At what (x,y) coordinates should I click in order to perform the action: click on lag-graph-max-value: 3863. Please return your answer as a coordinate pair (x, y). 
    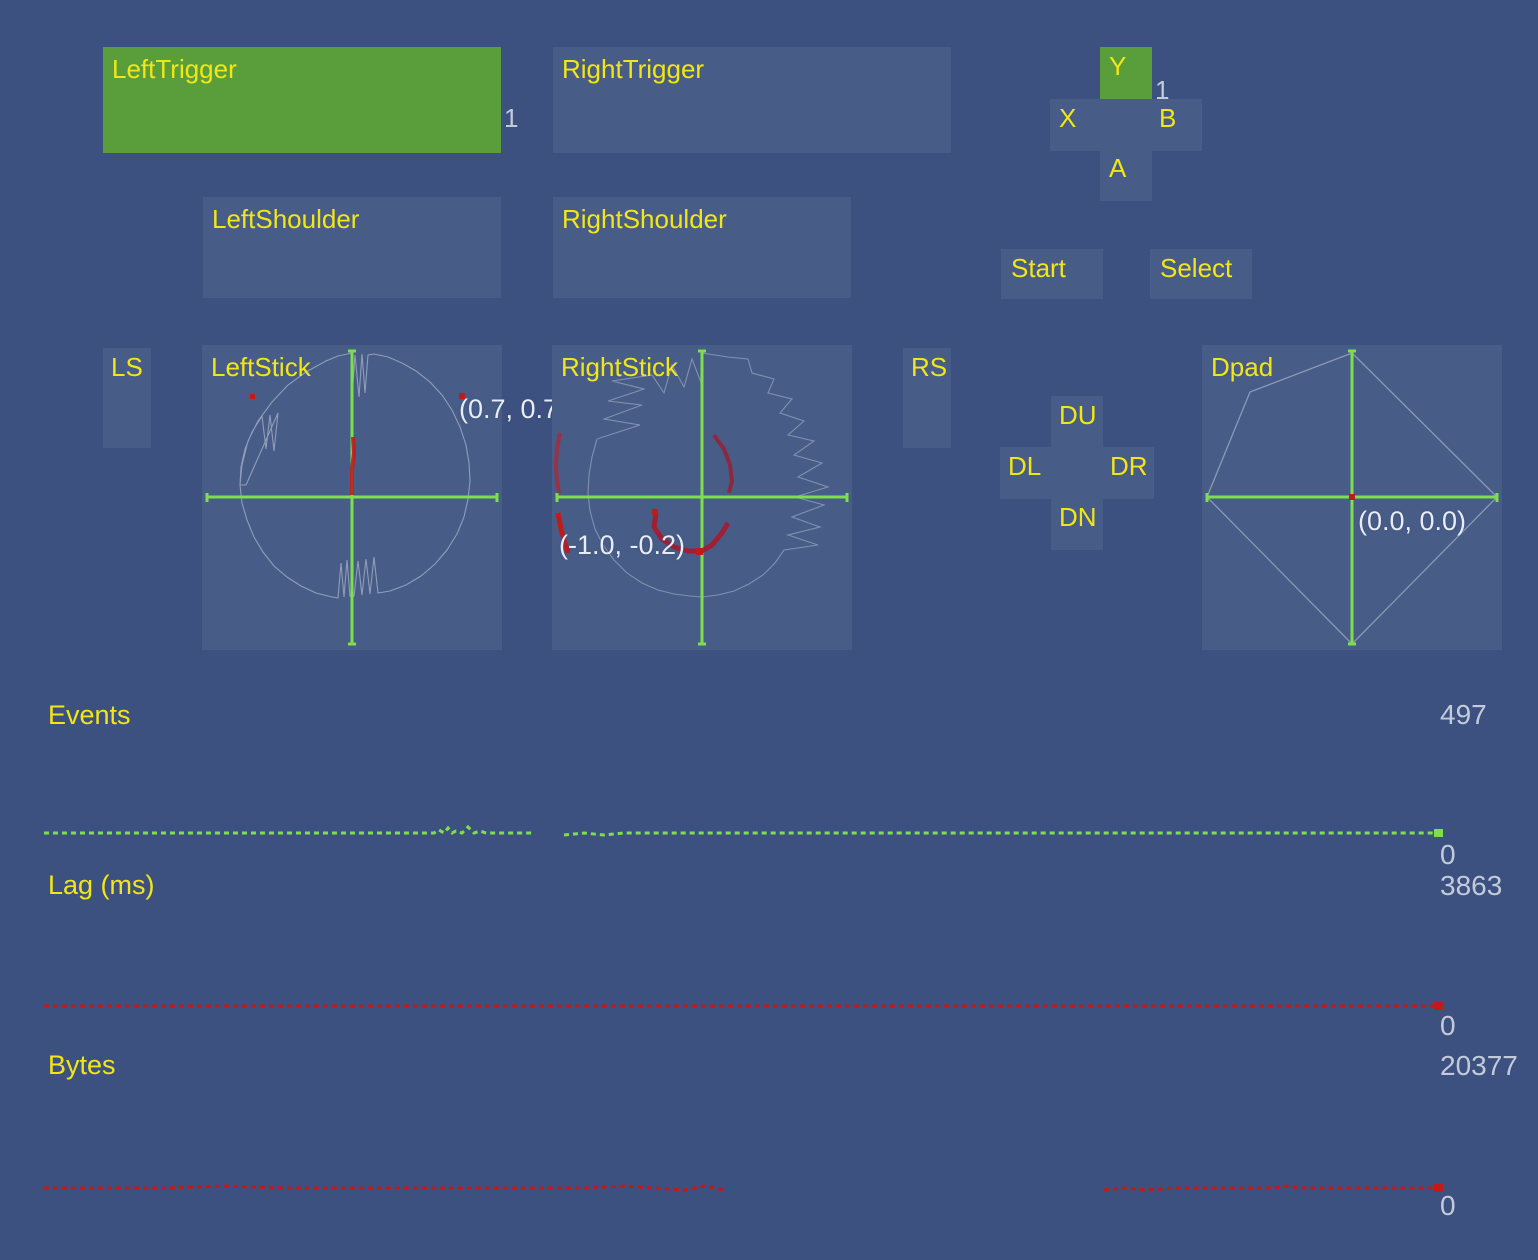
    Looking at the image, I should click on (1471, 885).